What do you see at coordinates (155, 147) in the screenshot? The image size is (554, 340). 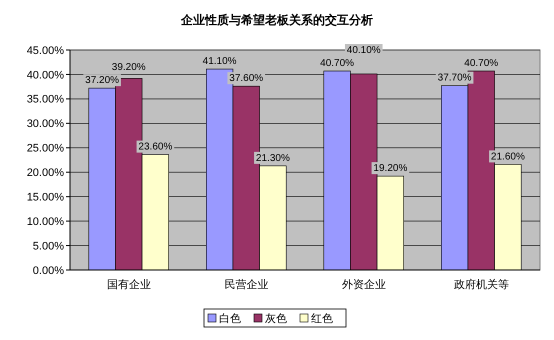 I see `data-label: 23.60%` at bounding box center [155, 147].